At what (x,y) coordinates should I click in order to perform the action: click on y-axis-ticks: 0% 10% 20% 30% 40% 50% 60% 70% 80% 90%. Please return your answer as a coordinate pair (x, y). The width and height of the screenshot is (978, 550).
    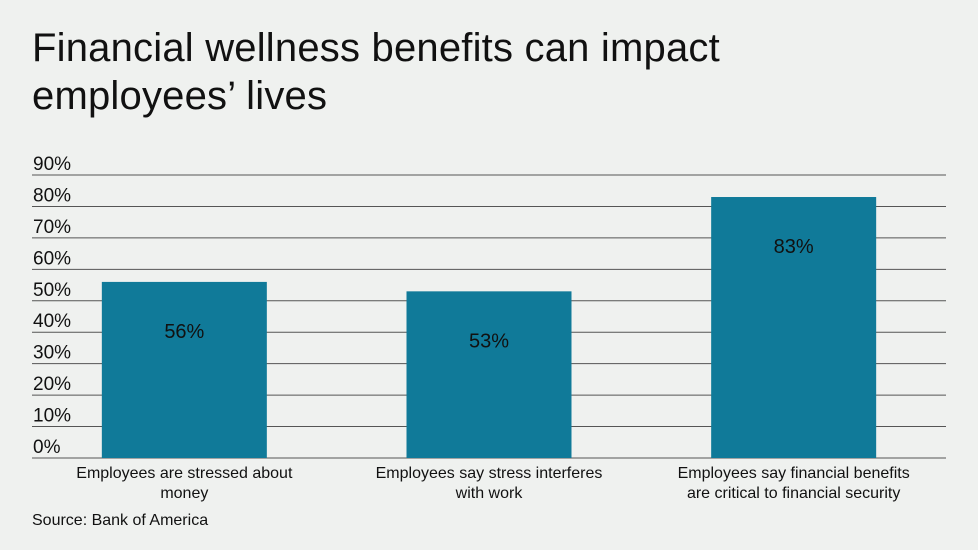
    Looking at the image, I should click on (52, 306).